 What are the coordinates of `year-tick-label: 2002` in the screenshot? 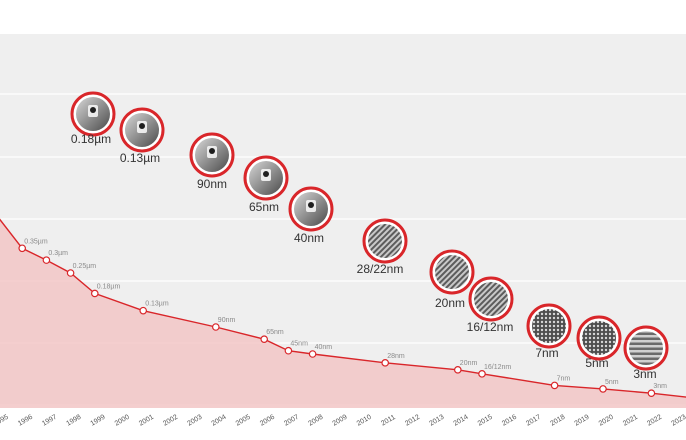 It's located at (170, 421).